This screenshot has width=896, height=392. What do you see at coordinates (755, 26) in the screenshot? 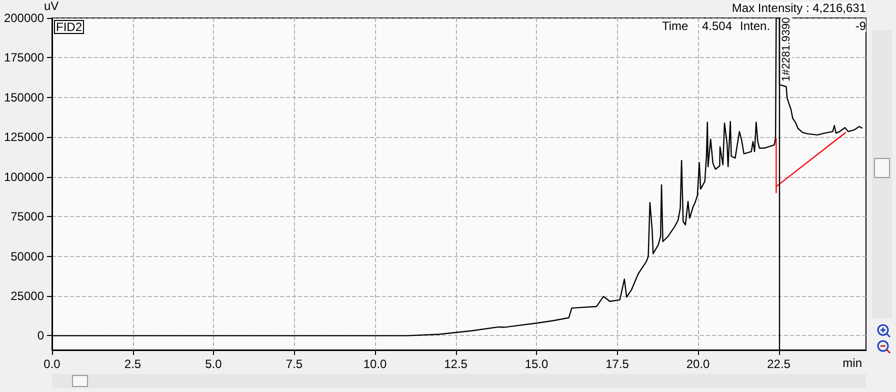
I see `annotation: Inten.` at bounding box center [755, 26].